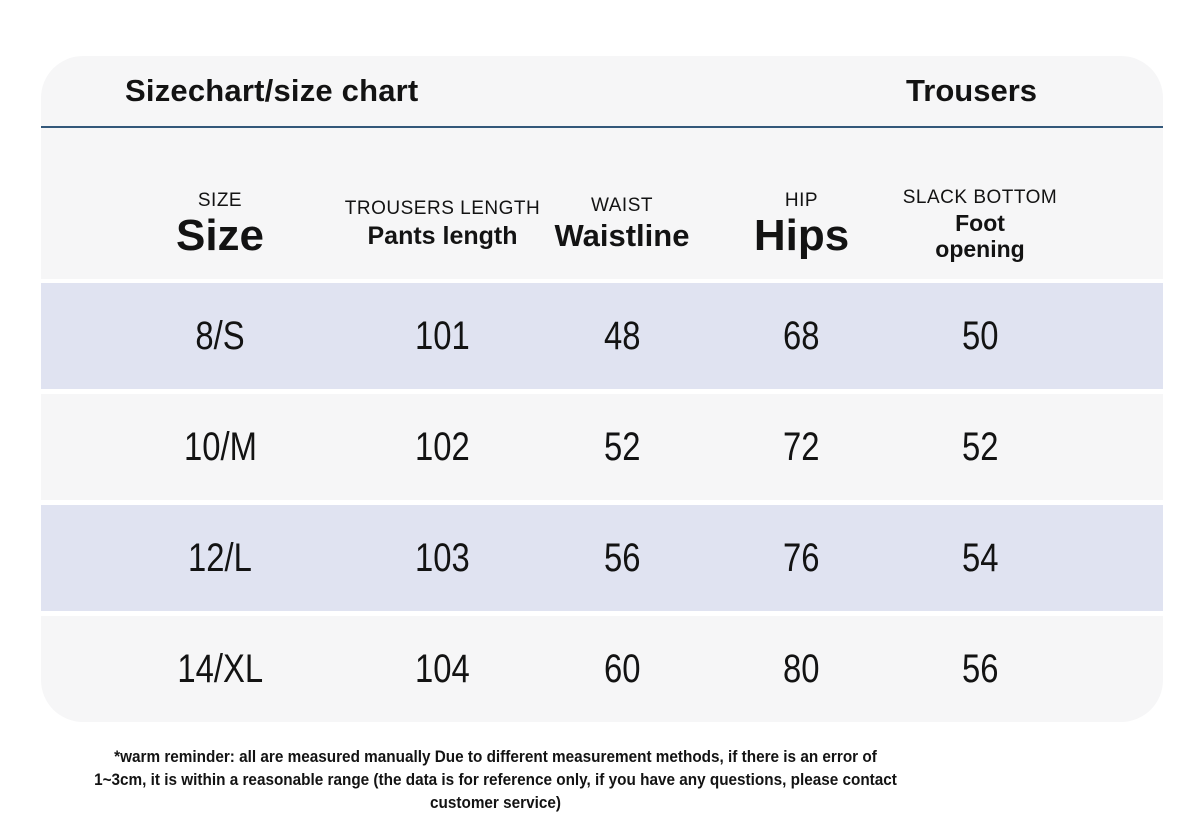 This screenshot has width=1200, height=836. Describe the element at coordinates (602, 558) in the screenshot. I see `table-row-12l: 12/L 103 56 76 54` at that location.